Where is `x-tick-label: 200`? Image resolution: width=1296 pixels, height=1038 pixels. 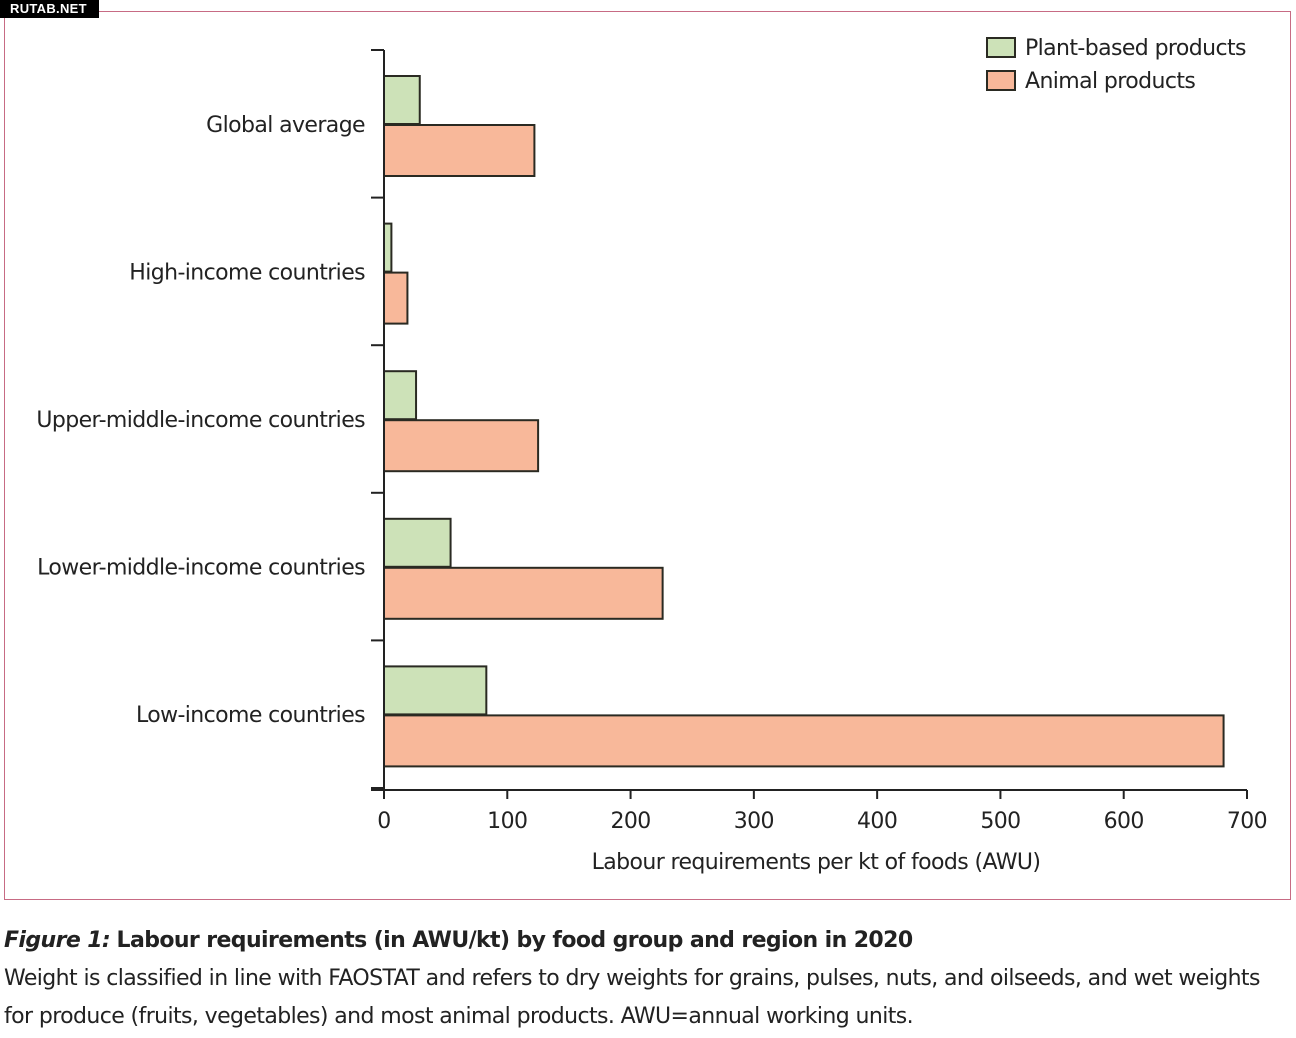 x-tick-label: 200 is located at coordinates (630, 821).